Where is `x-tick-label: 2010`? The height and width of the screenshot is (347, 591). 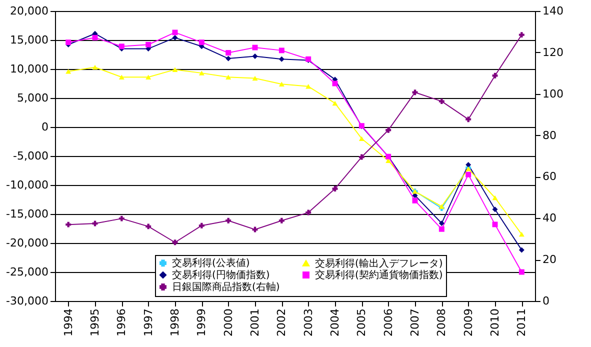
x-tick-label: 2010 is located at coordinates (495, 322).